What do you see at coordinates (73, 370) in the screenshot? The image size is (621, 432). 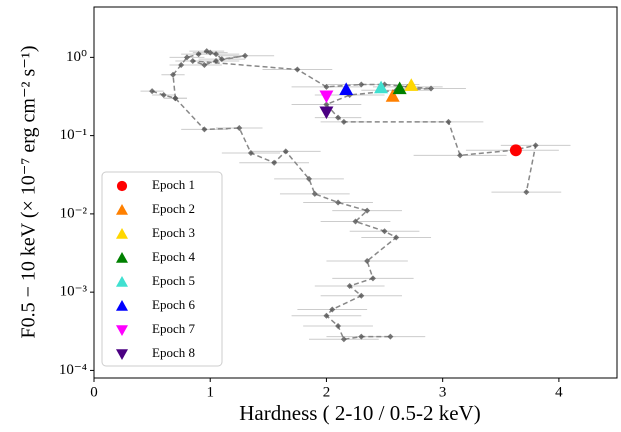 I see `y-tick-label: 10⁻⁴` at bounding box center [73, 370].